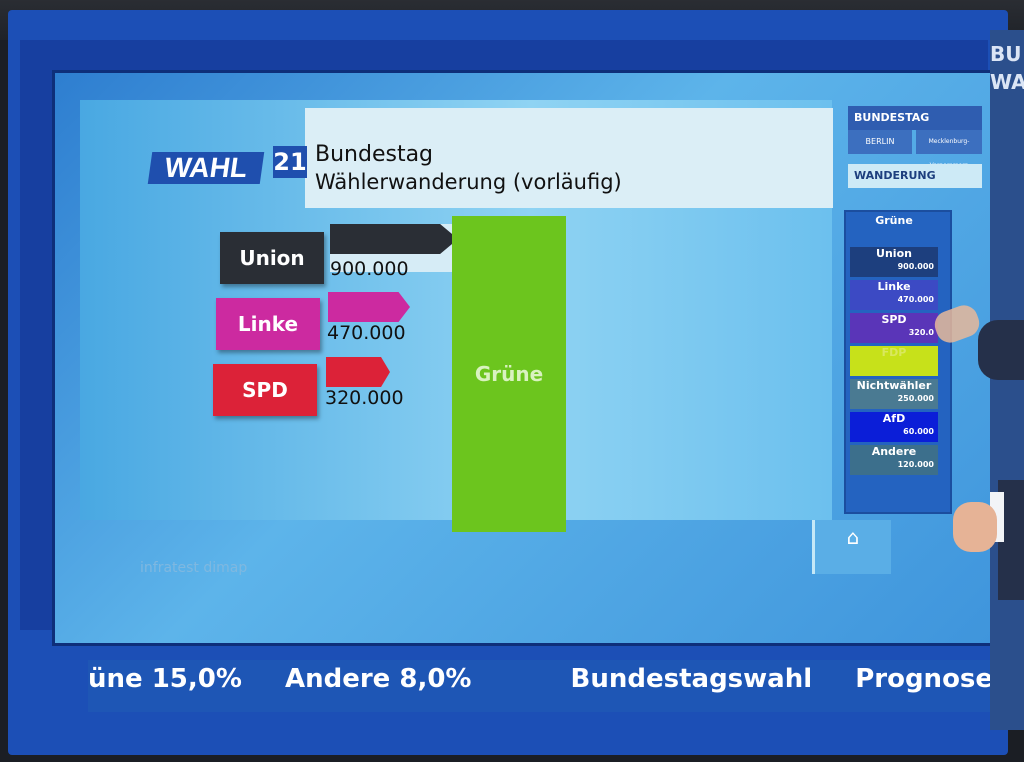 The height and width of the screenshot is (762, 1024). I want to click on tab-mecklenburg: Mecklenburg-Vorpommern, so click(949, 149).